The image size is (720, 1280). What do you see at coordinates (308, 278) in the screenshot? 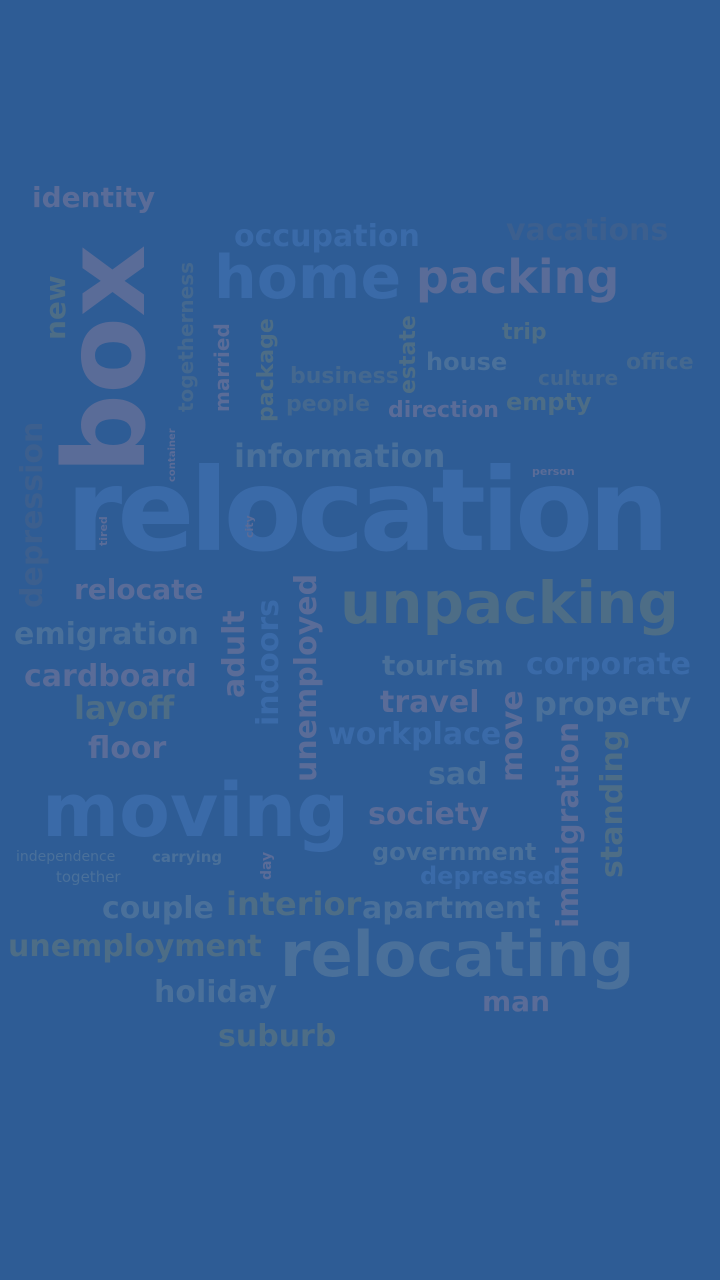
I see `word-home: home` at bounding box center [308, 278].